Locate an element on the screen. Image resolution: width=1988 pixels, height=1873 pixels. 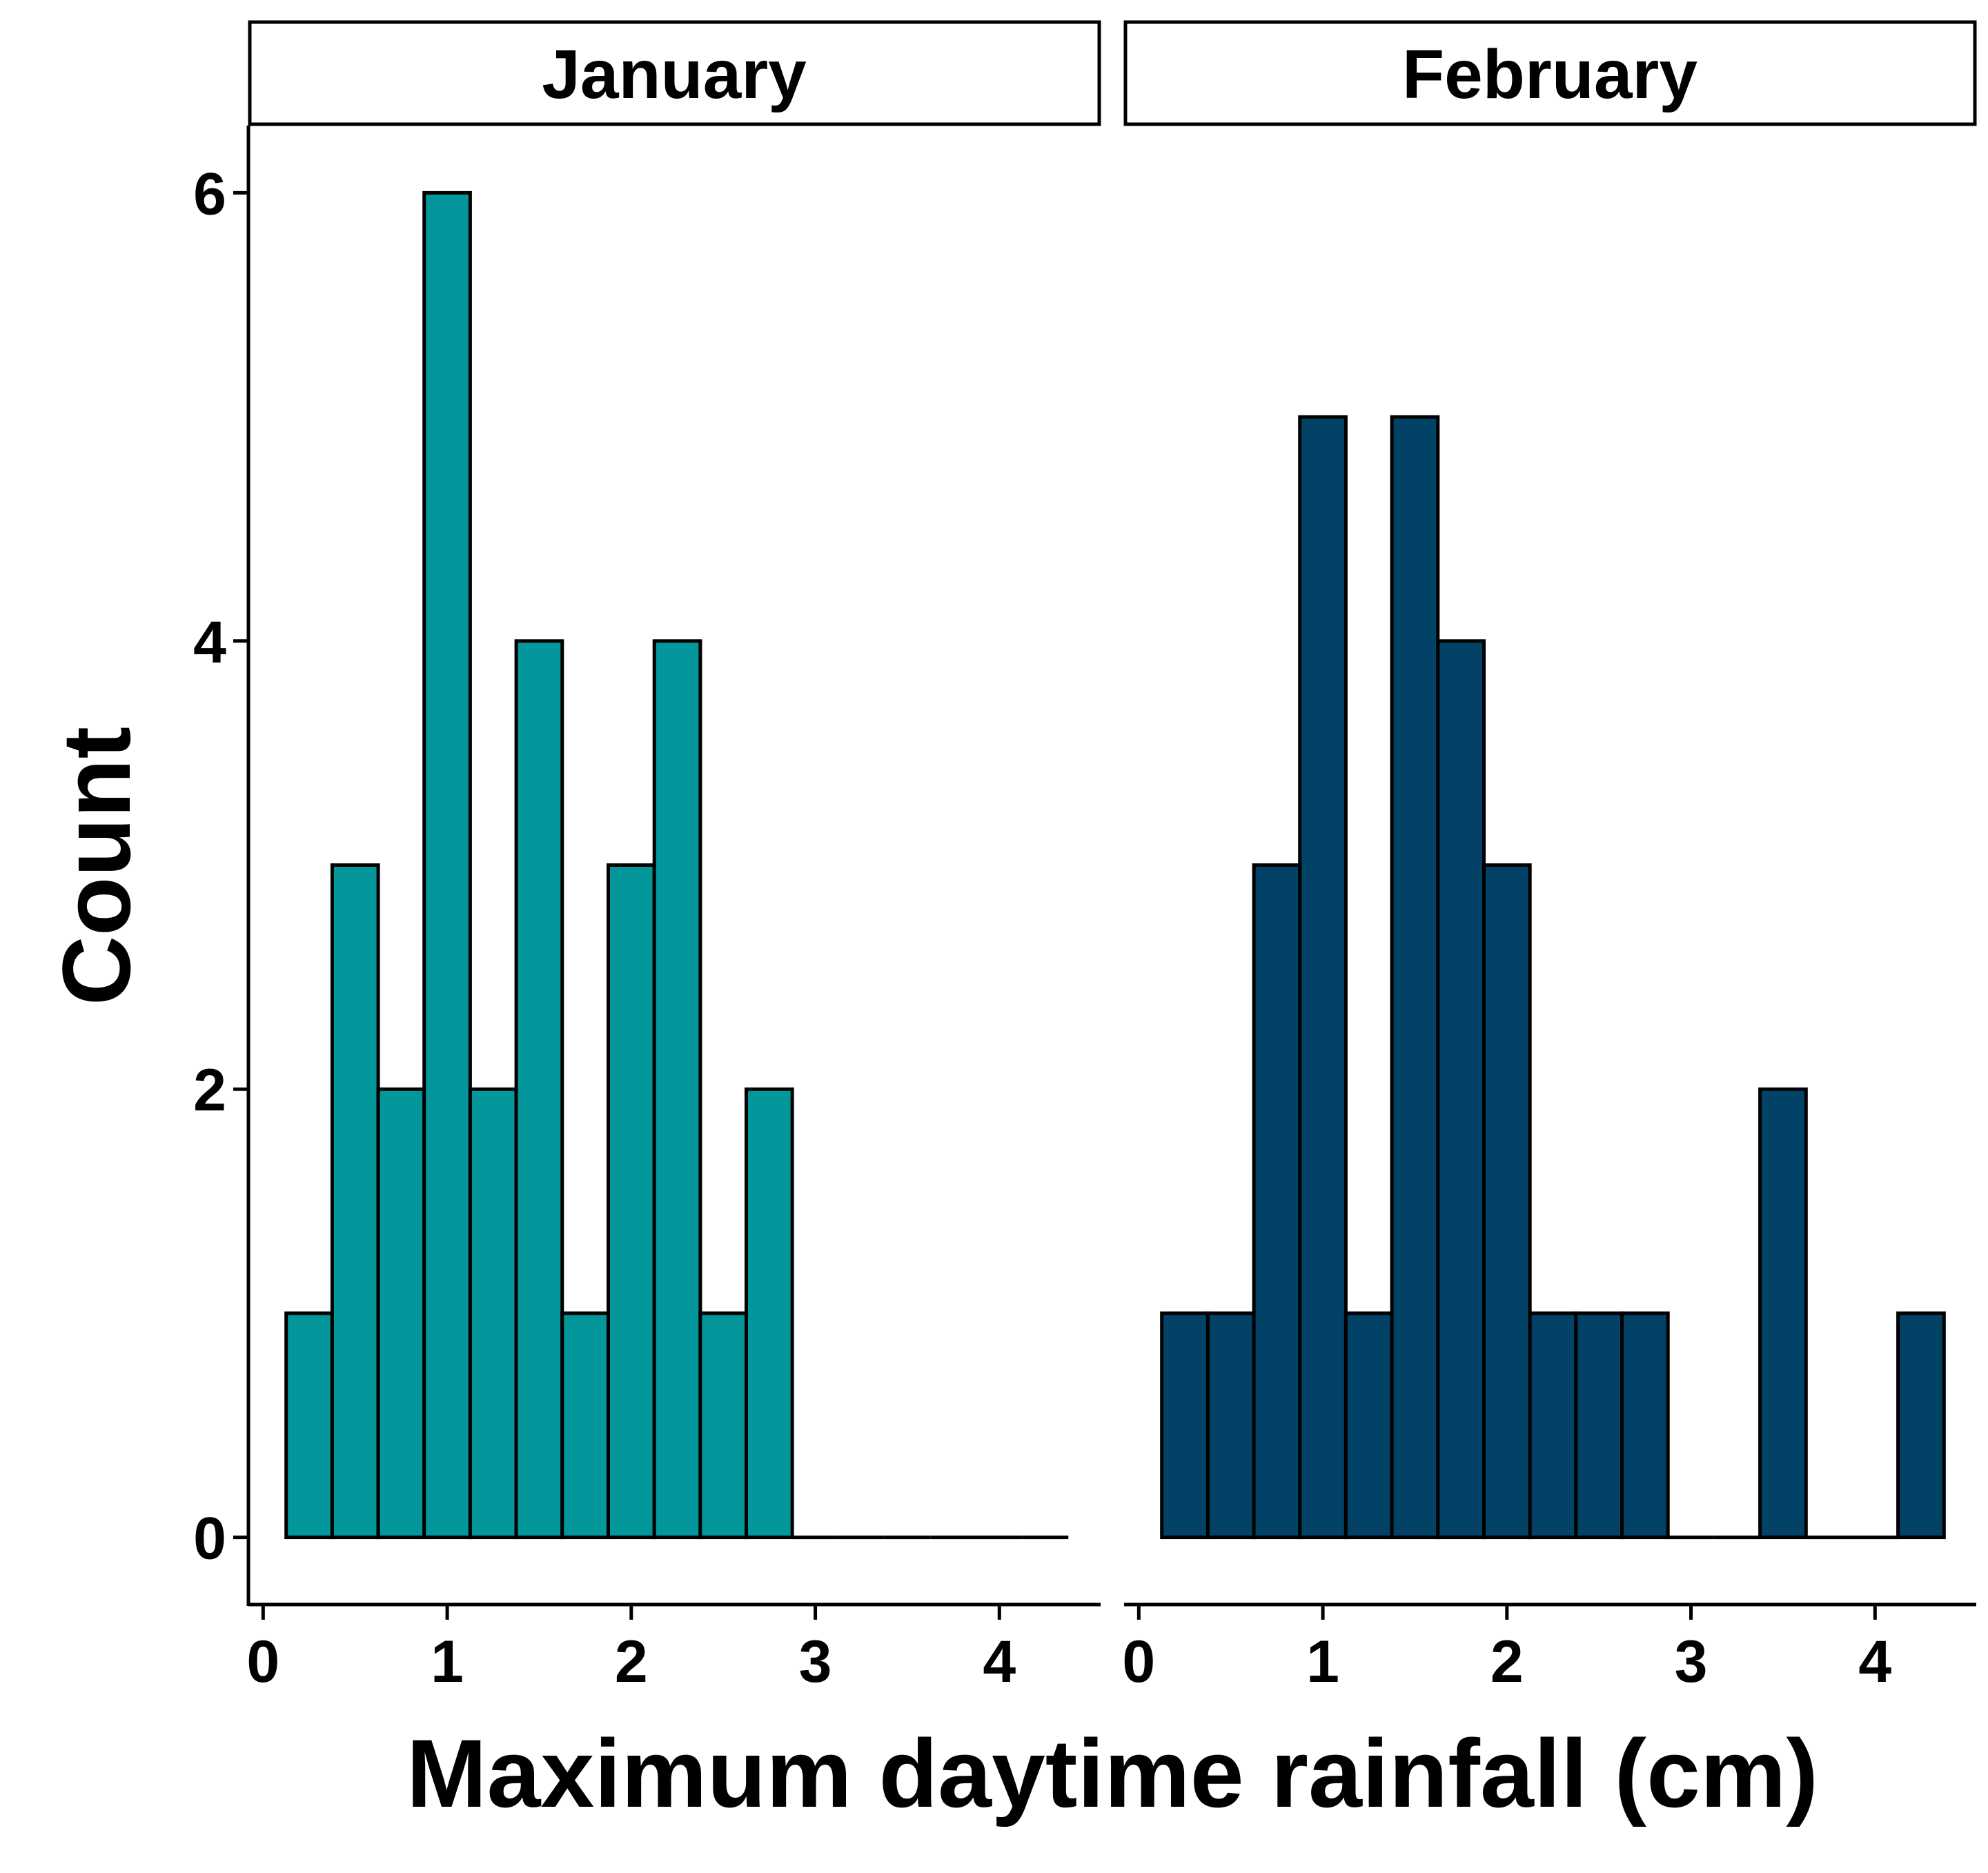
y-tick-label-4: 4 is located at coordinates (209, 642).